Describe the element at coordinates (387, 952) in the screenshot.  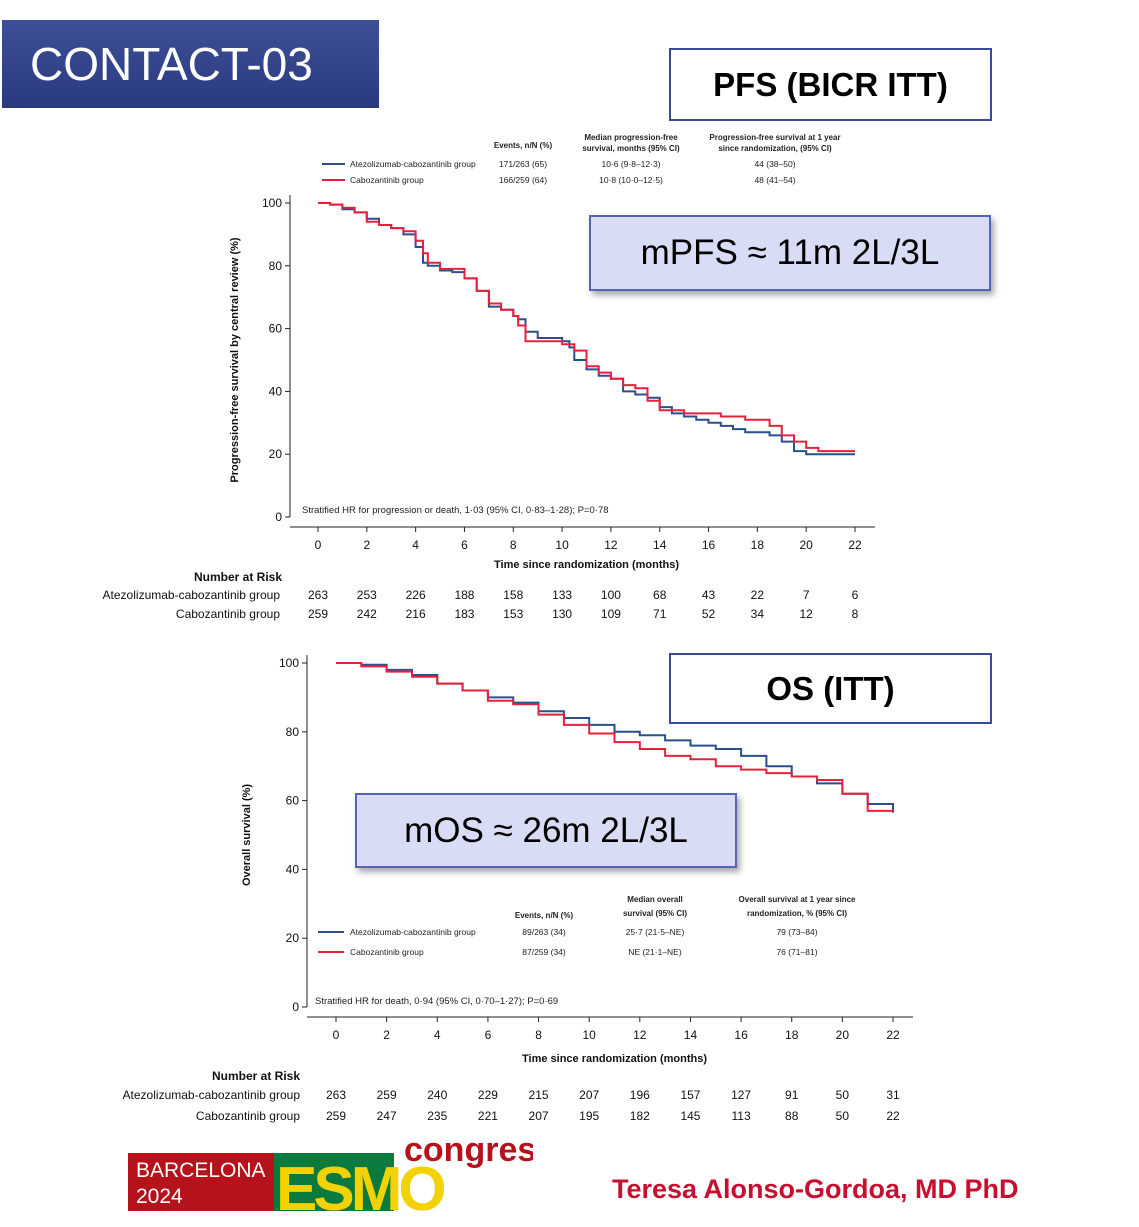
I see `os-legend-name: Cabozantinib group` at that location.